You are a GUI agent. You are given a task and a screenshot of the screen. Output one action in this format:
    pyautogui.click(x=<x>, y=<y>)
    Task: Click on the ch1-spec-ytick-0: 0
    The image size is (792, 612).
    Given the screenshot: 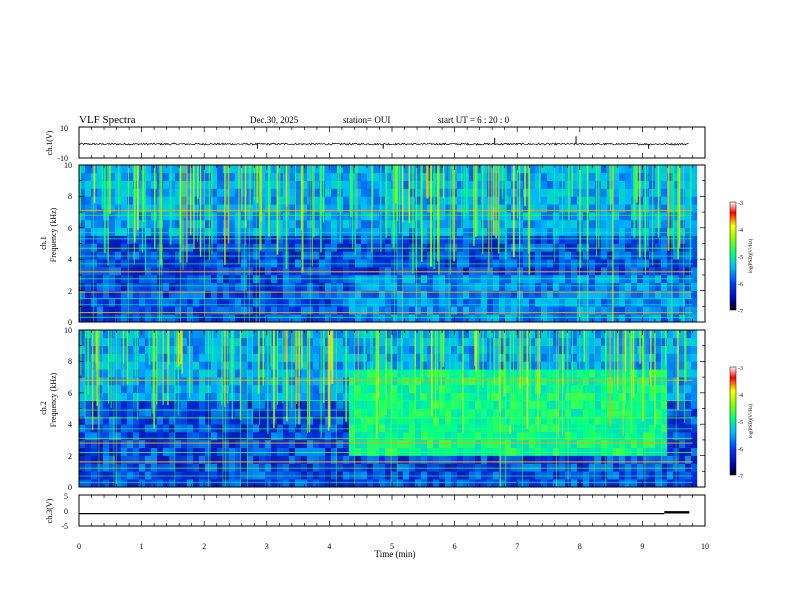 What is the action you would take?
    pyautogui.click(x=70, y=322)
    